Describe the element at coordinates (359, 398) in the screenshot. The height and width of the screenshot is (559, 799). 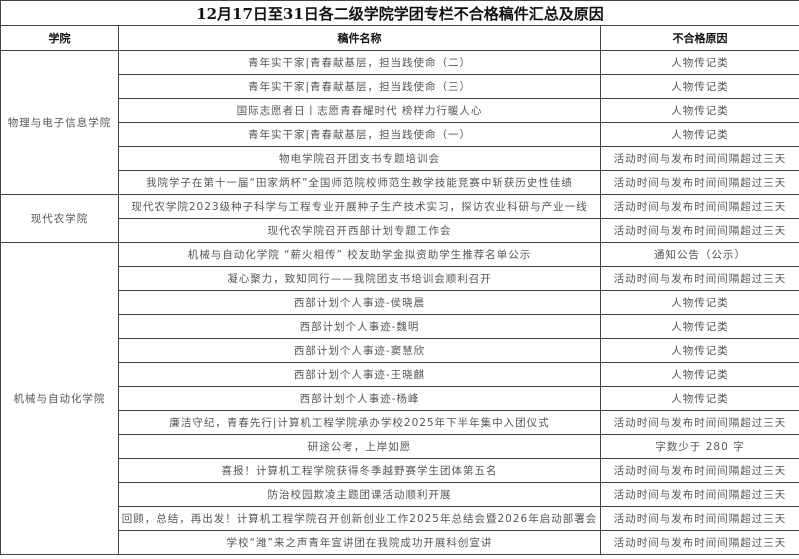
I see `article-name-cell: 西部计划个人事迹-杨峰` at that location.